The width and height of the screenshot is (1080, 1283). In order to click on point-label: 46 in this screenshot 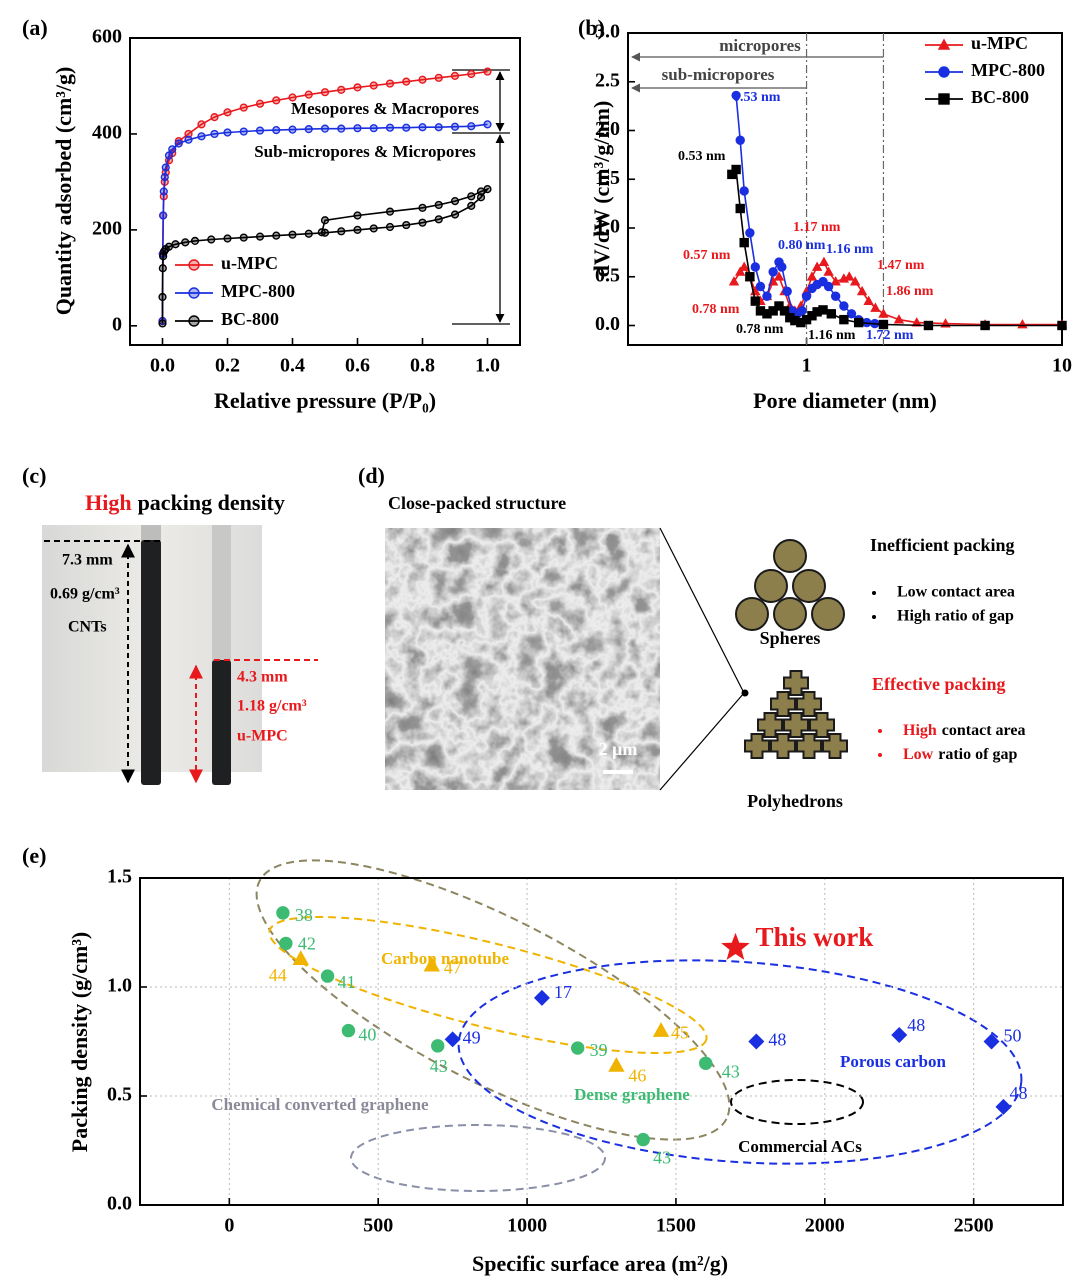, I will do `click(637, 1076)`.